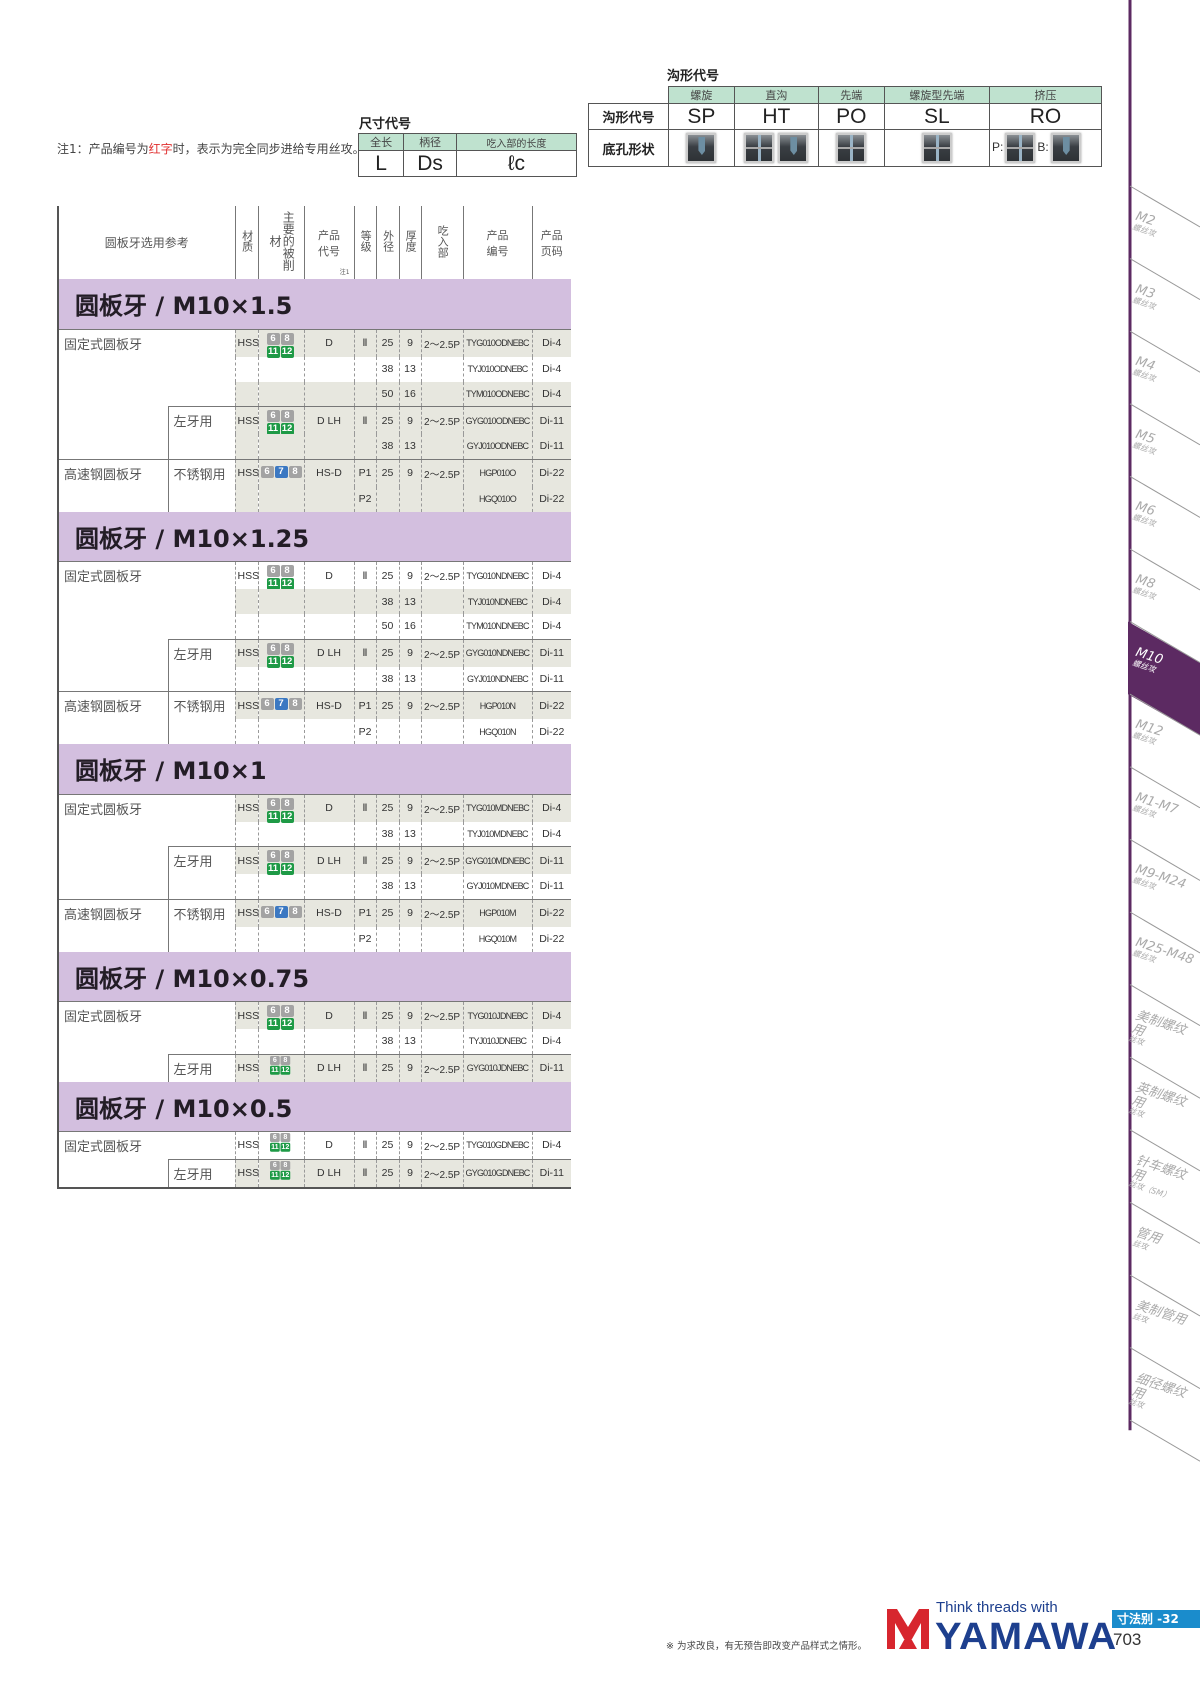 This screenshot has width=1200, height=1698. I want to click on table-row: 38 13 TYJ010MDNEBC Di-4, so click(315, 834).